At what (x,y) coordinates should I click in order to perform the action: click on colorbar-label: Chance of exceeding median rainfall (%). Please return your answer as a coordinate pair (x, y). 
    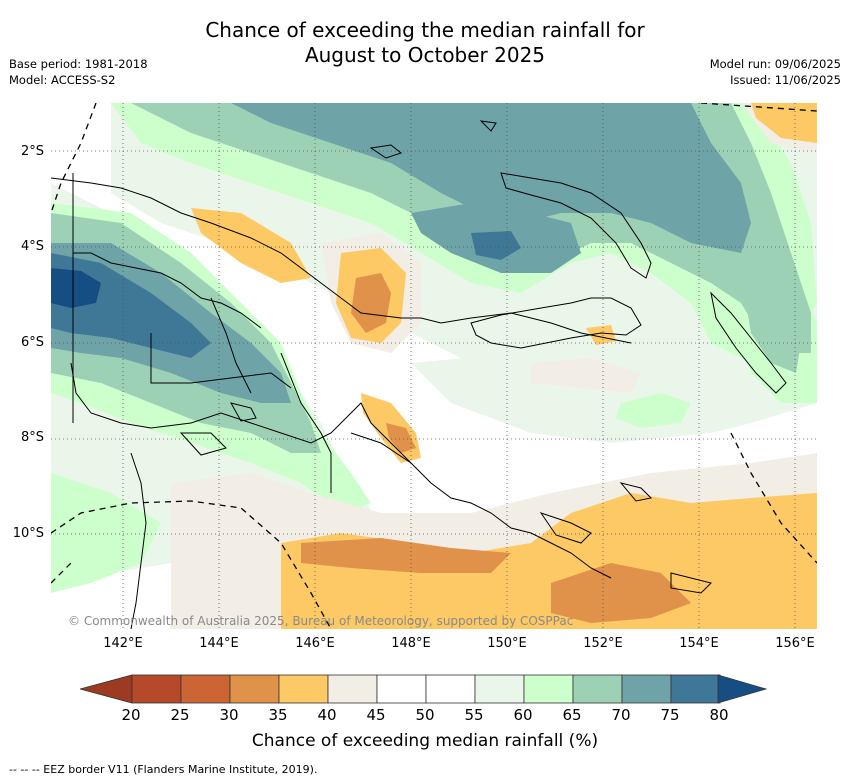
    Looking at the image, I should click on (425, 741).